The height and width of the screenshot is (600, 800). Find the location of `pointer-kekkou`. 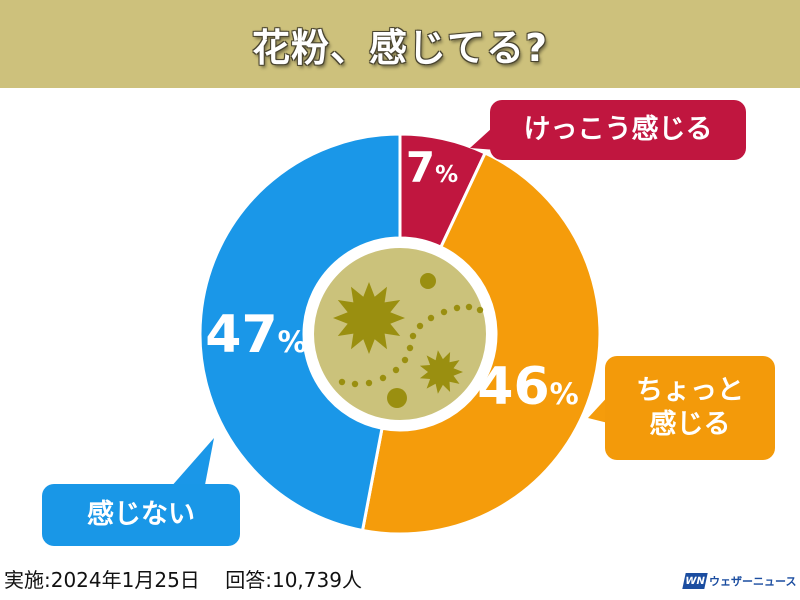

pointer-kekkou is located at coordinates (483, 139).